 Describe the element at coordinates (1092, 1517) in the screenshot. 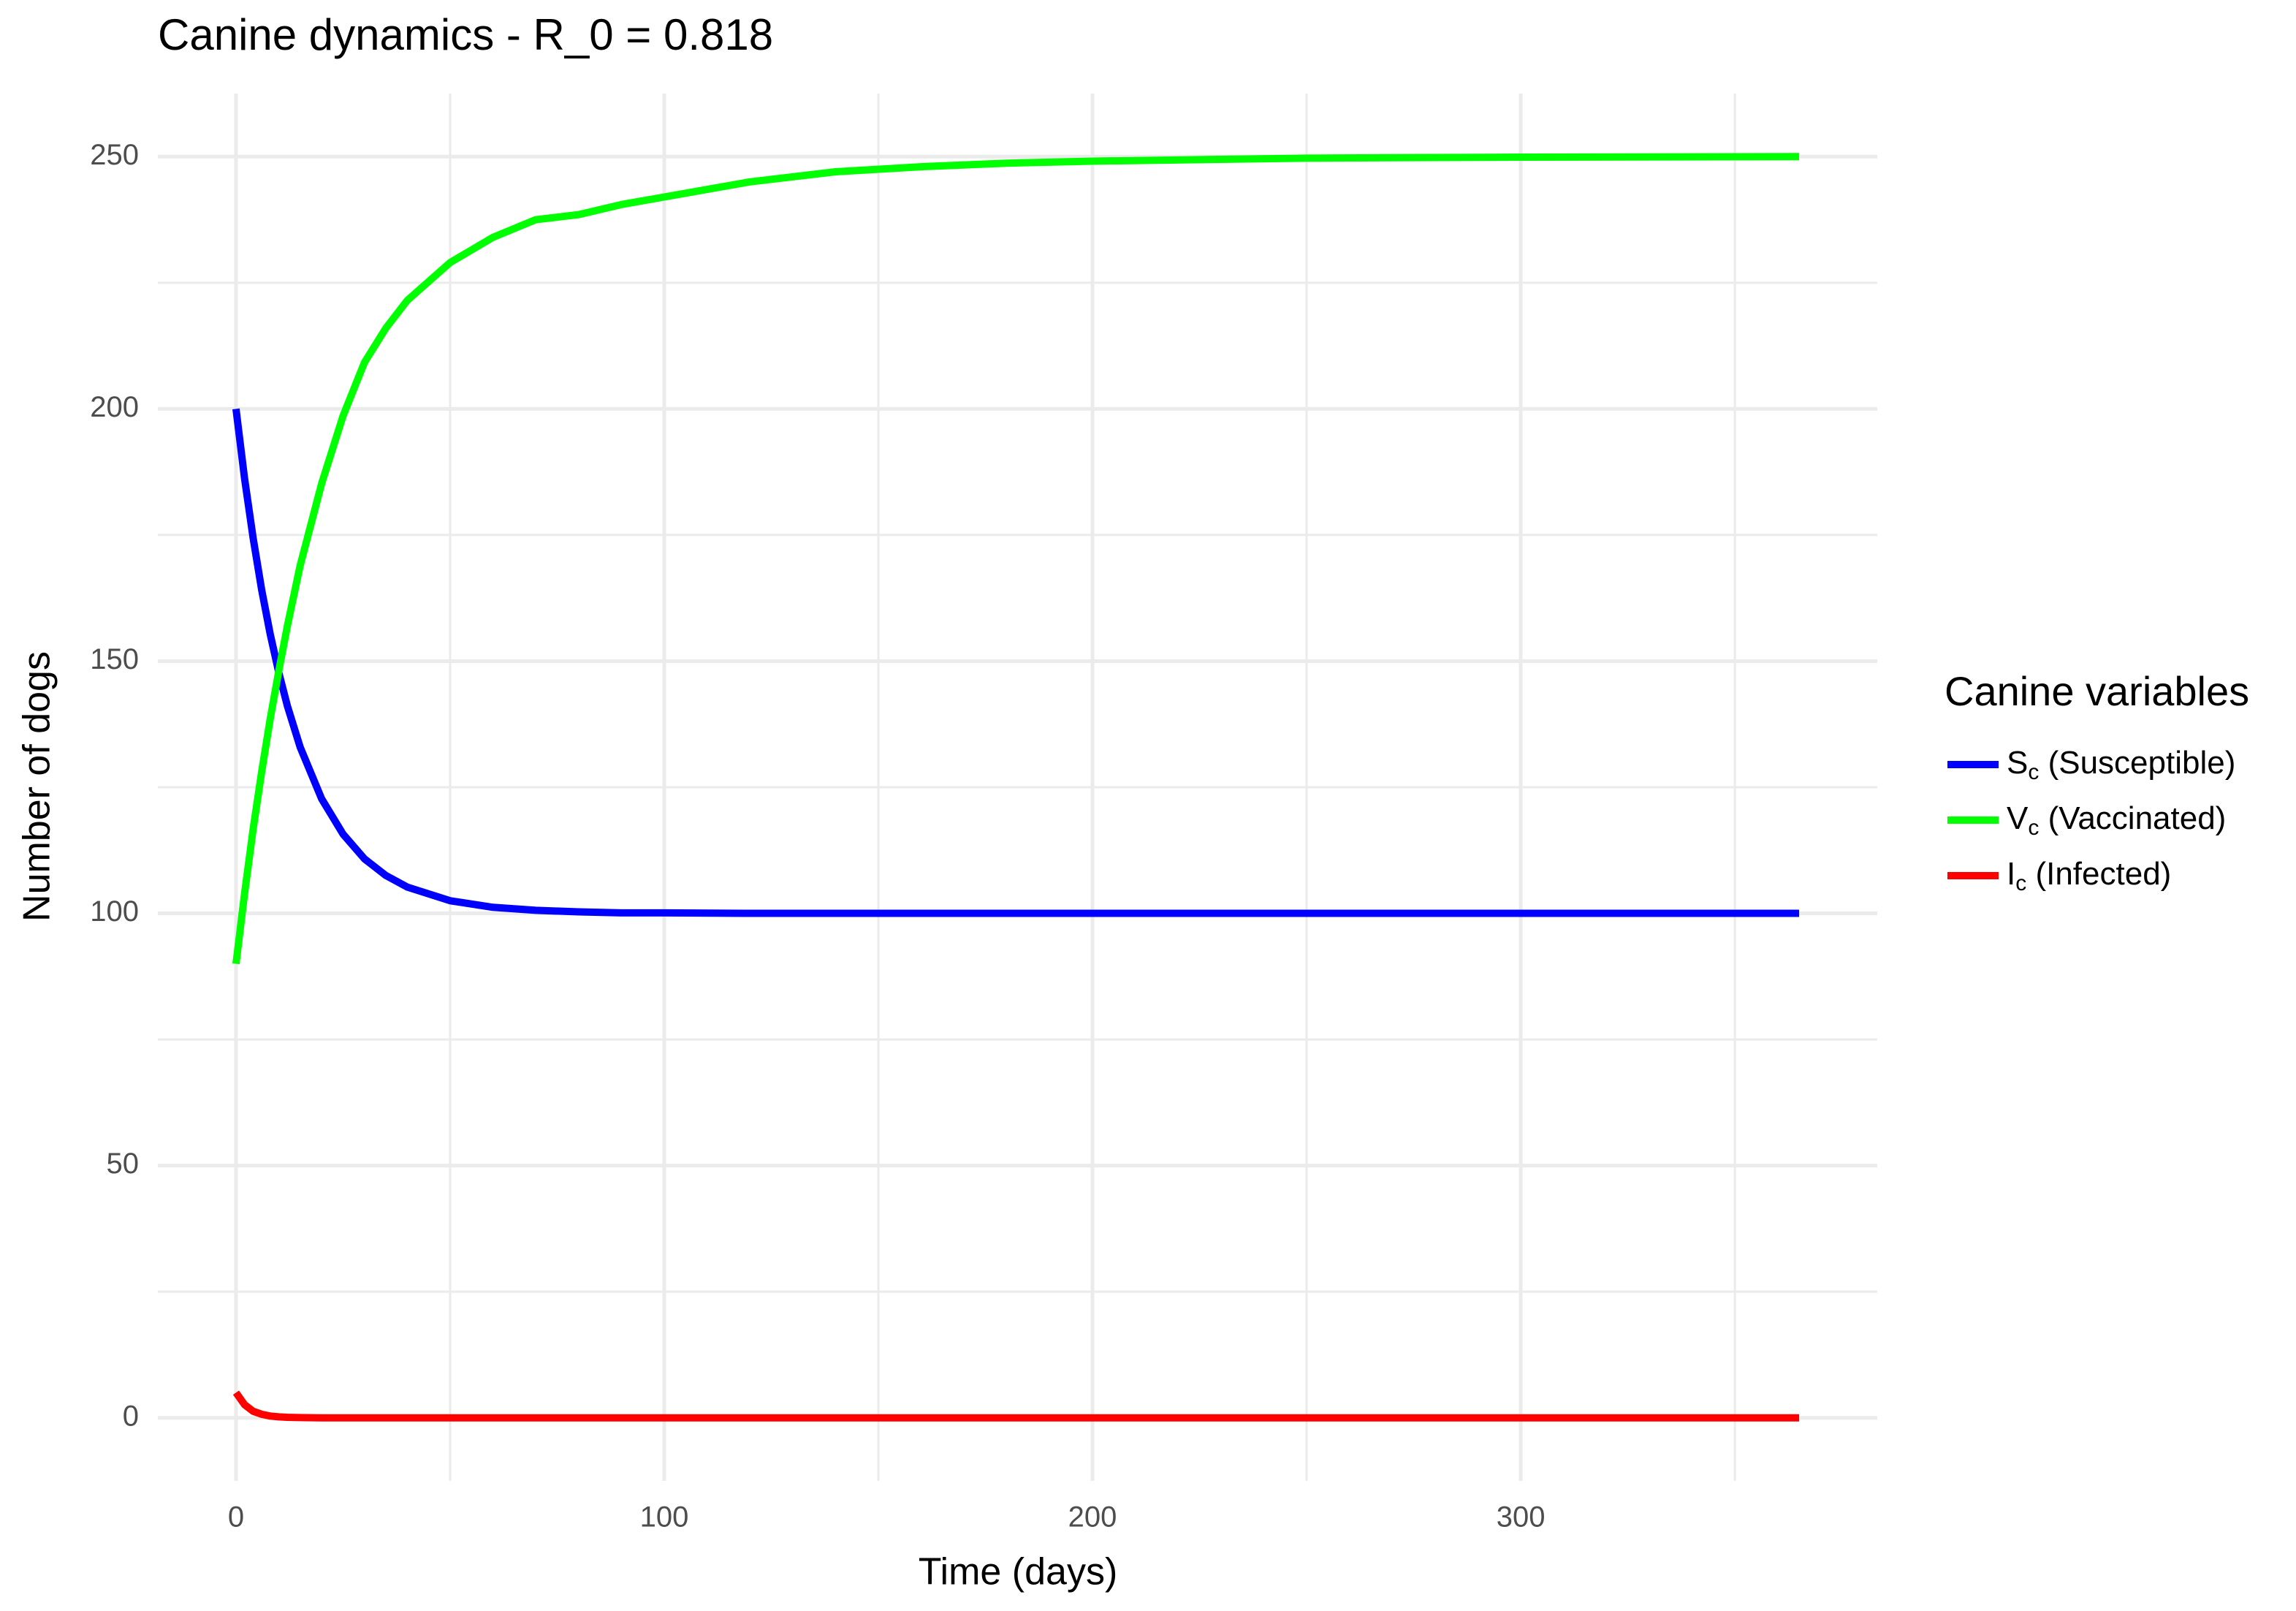

I see `x-tick-label: 200` at that location.